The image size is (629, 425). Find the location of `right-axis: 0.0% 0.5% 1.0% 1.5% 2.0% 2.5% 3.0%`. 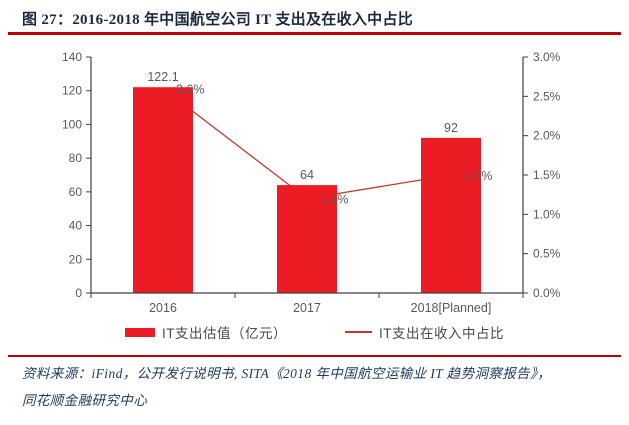

right-axis: 0.0% 0.5% 1.0% 1.5% 2.0% 2.5% 3.0% is located at coordinates (542, 175).